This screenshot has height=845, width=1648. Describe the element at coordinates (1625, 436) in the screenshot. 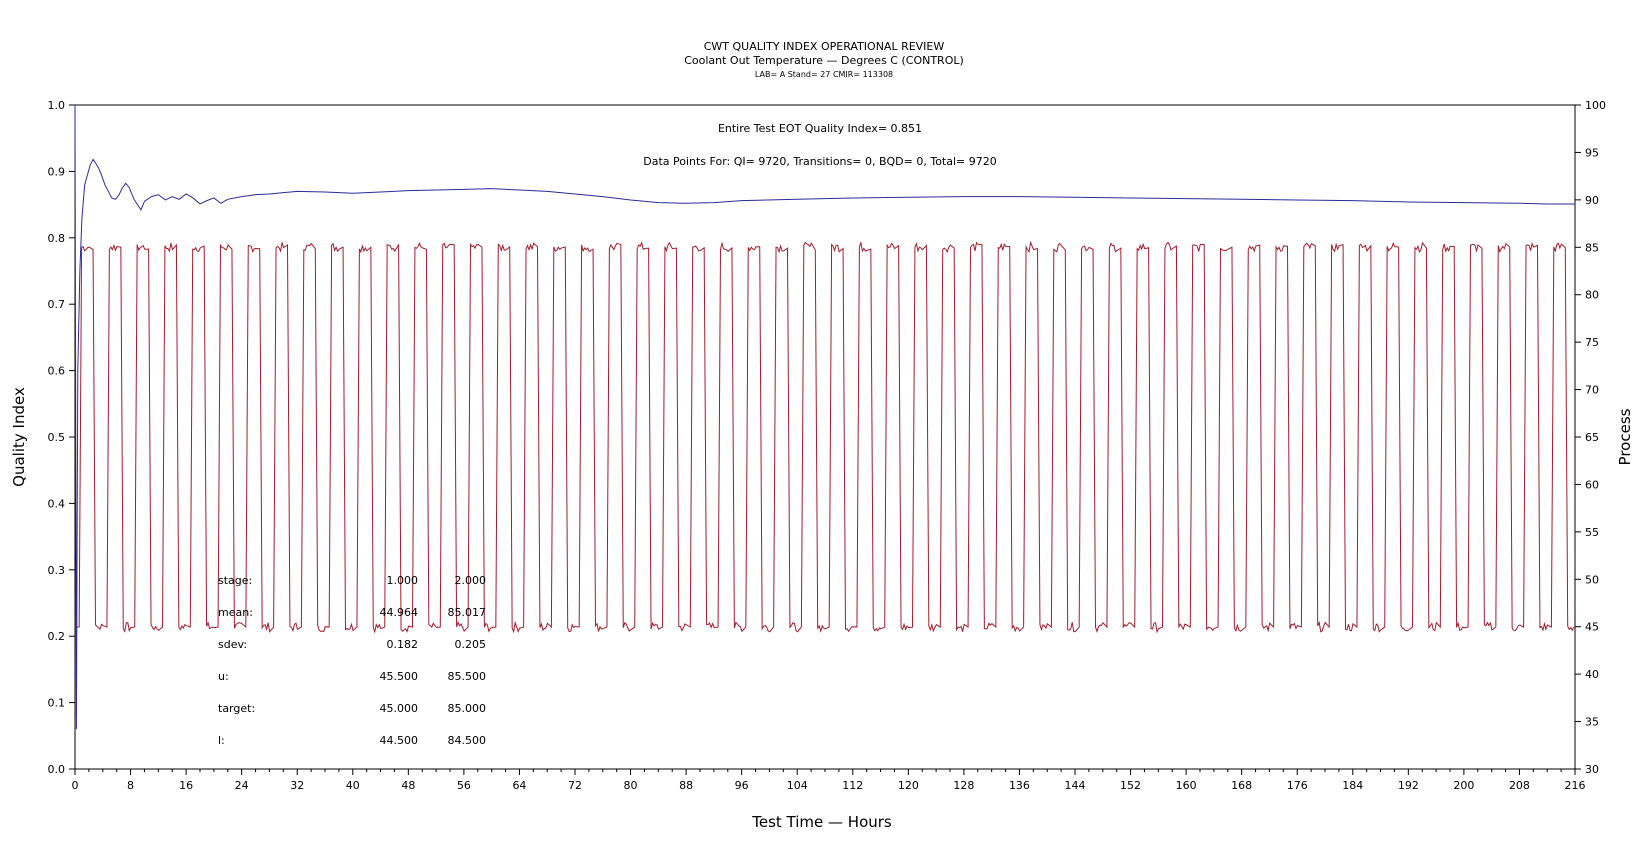

I see `y2-axis-label: Process` at that location.